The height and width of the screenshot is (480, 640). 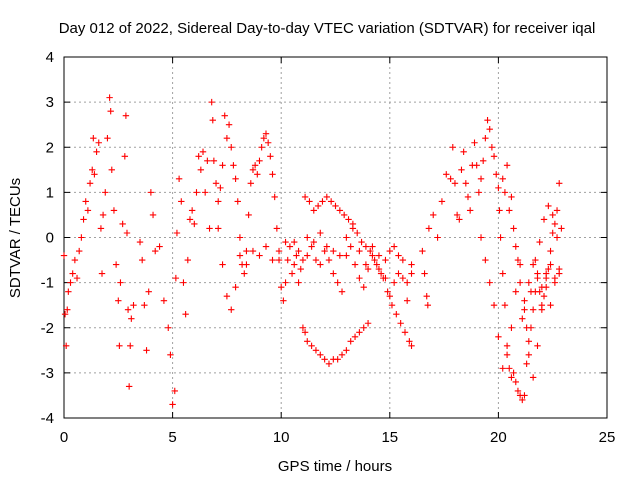 What do you see at coordinates (47, 373) in the screenshot?
I see `y-tick-label: -3` at bounding box center [47, 373].